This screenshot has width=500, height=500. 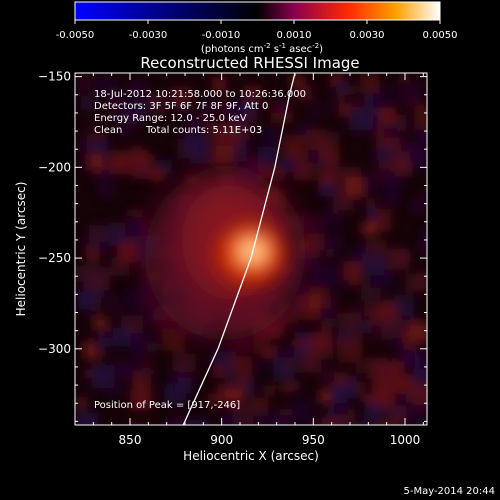 What do you see at coordinates (203, 130) in the screenshot?
I see `annotation-counts: Total counts: 5.11E+03` at bounding box center [203, 130].